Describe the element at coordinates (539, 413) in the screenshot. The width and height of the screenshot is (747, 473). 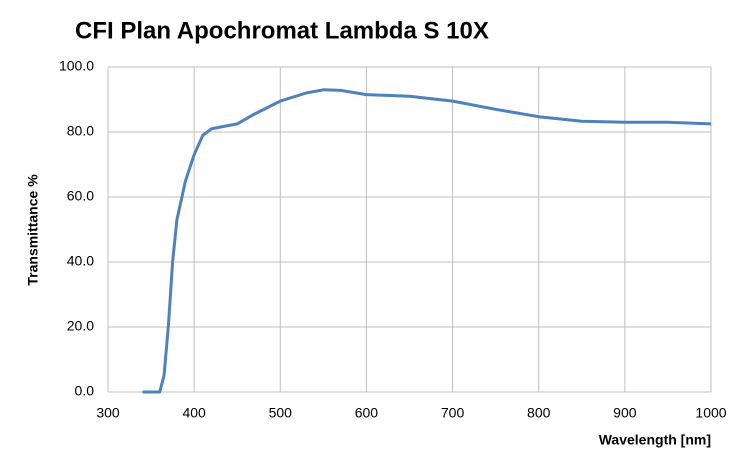
I see `x-tick-label: 800` at that location.